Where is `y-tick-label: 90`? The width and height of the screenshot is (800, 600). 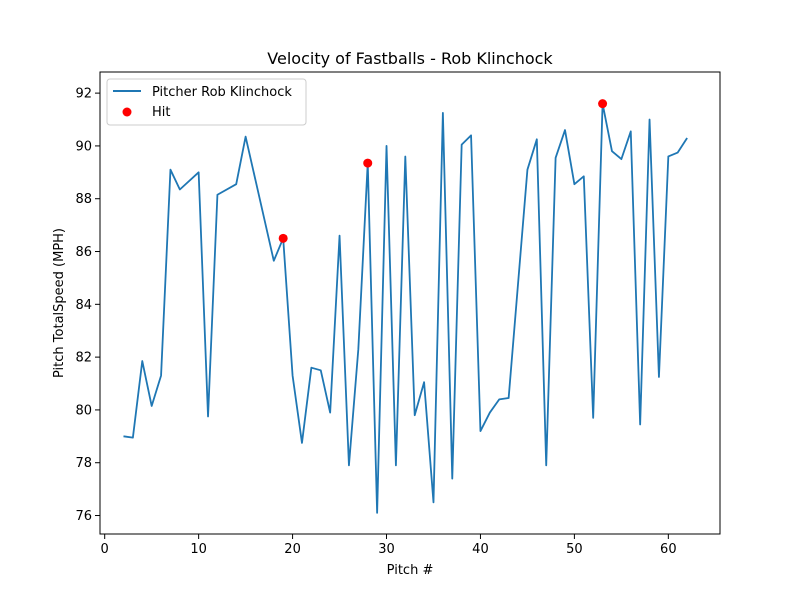
y-tick-label: 90 is located at coordinates (83, 146).